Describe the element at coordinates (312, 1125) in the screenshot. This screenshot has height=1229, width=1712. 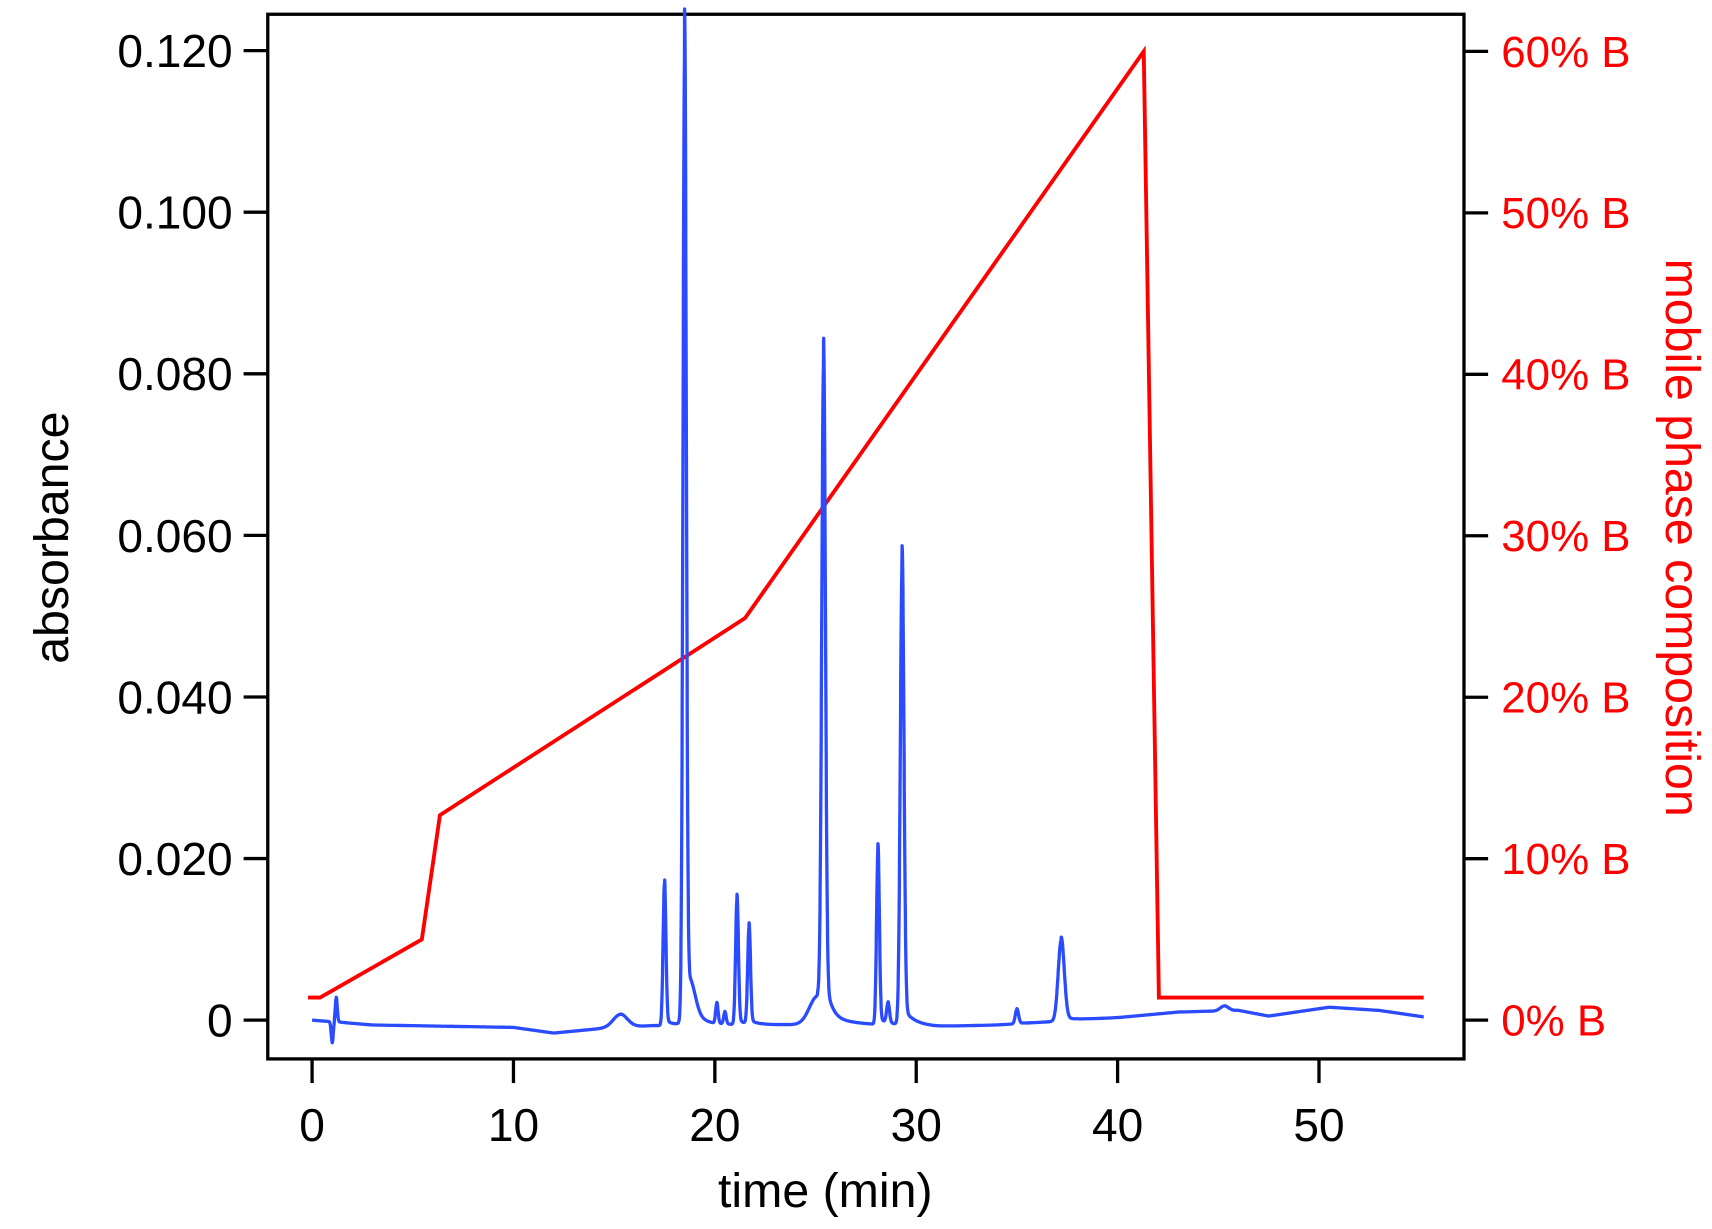
I see `x-tick-label: 0` at that location.